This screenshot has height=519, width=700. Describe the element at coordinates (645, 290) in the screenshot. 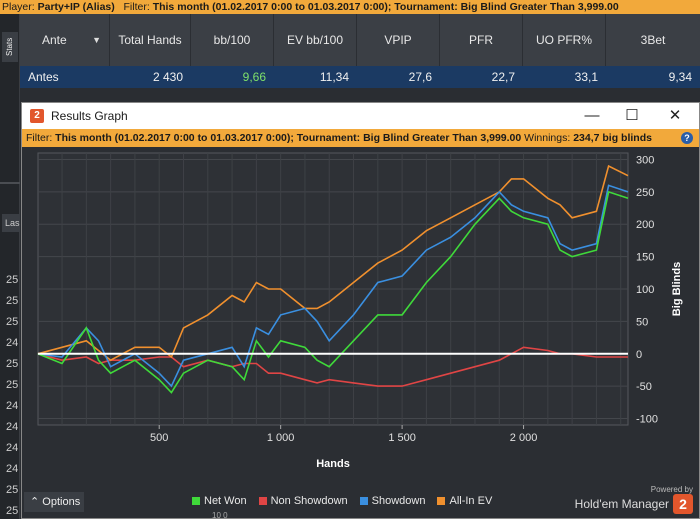

I see `y-tick-label: 100` at that location.